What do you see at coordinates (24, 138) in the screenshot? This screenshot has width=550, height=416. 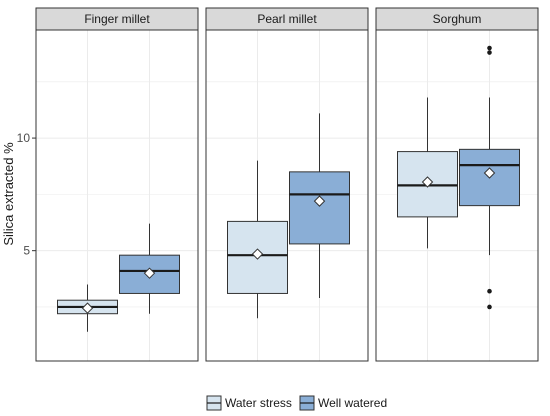 I see `y-tick-label: 10` at bounding box center [24, 138].